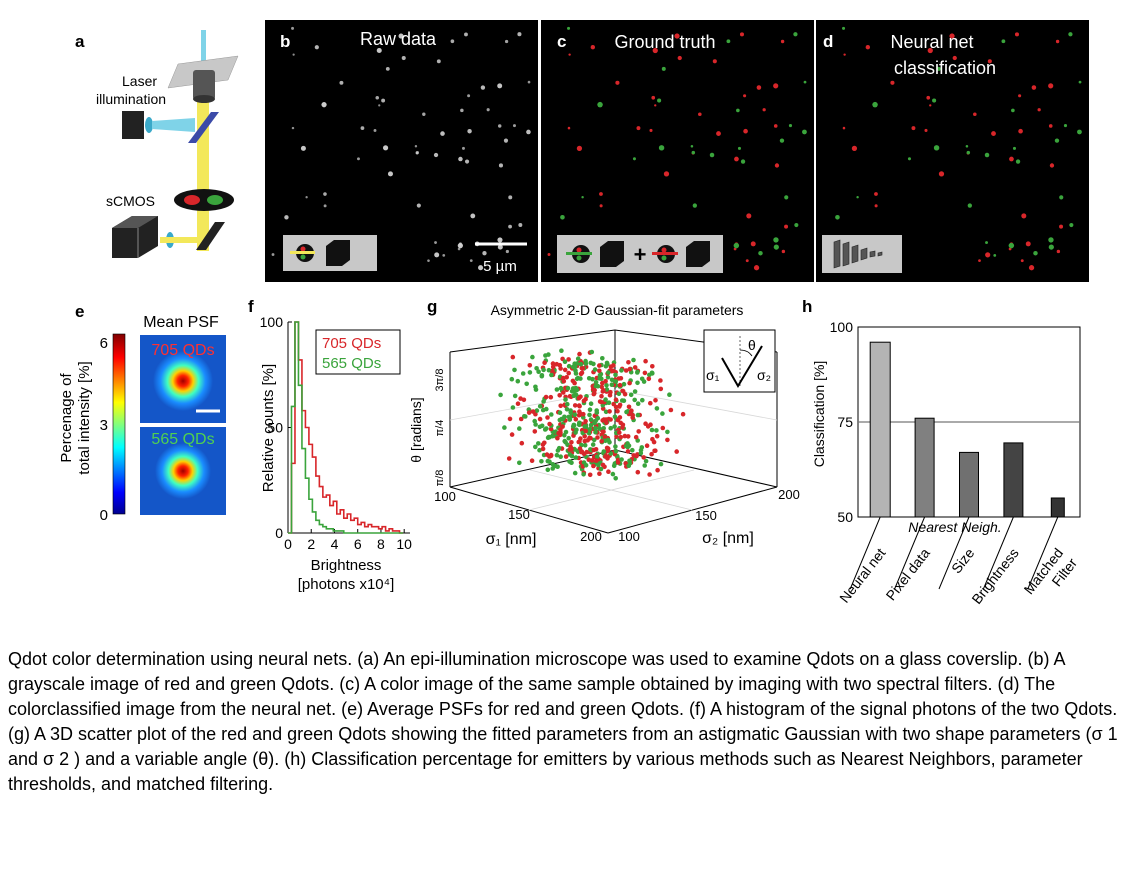  I want to click on panel-letter: a, so click(80, 41).